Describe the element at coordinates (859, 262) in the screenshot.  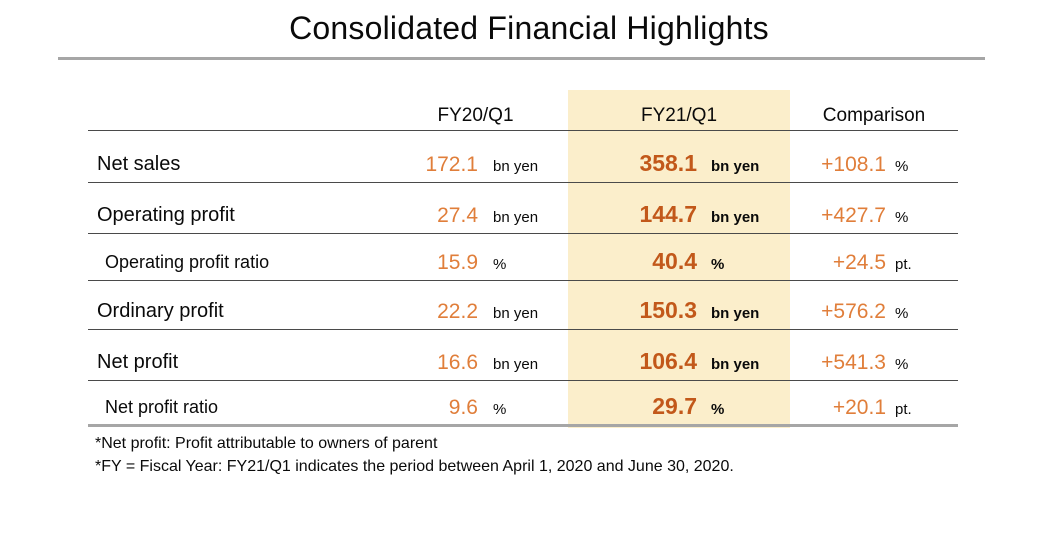
I see `comparison-value: +24.5` at that location.